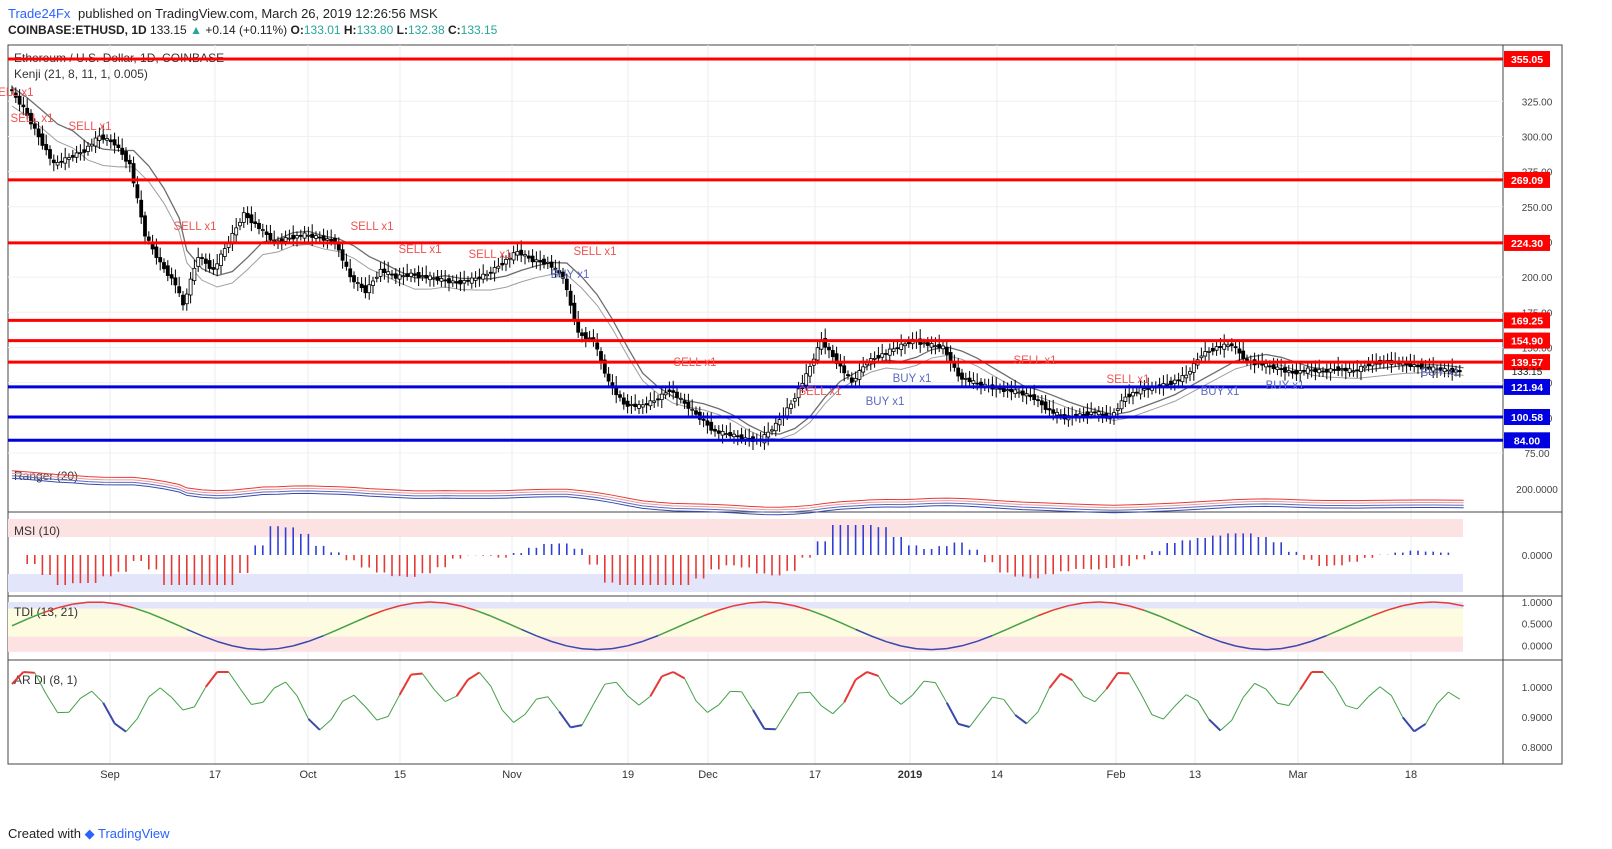 Image resolution: width=1612 pixels, height=849 pixels. I want to click on publisher-name: Trade24Fx, so click(39, 13).